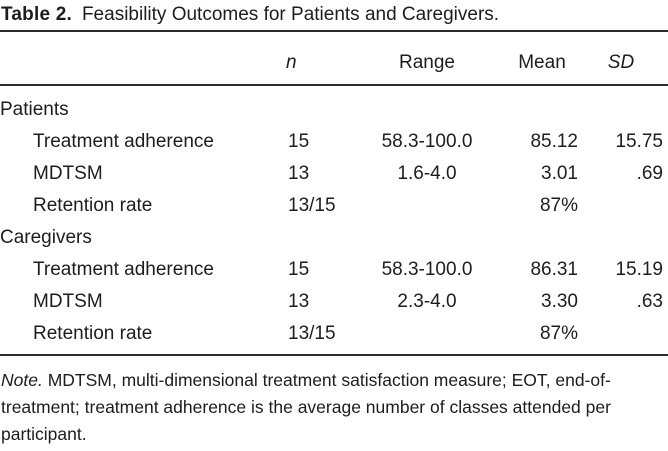  I want to click on column-header-mean: Mean, so click(542, 58).